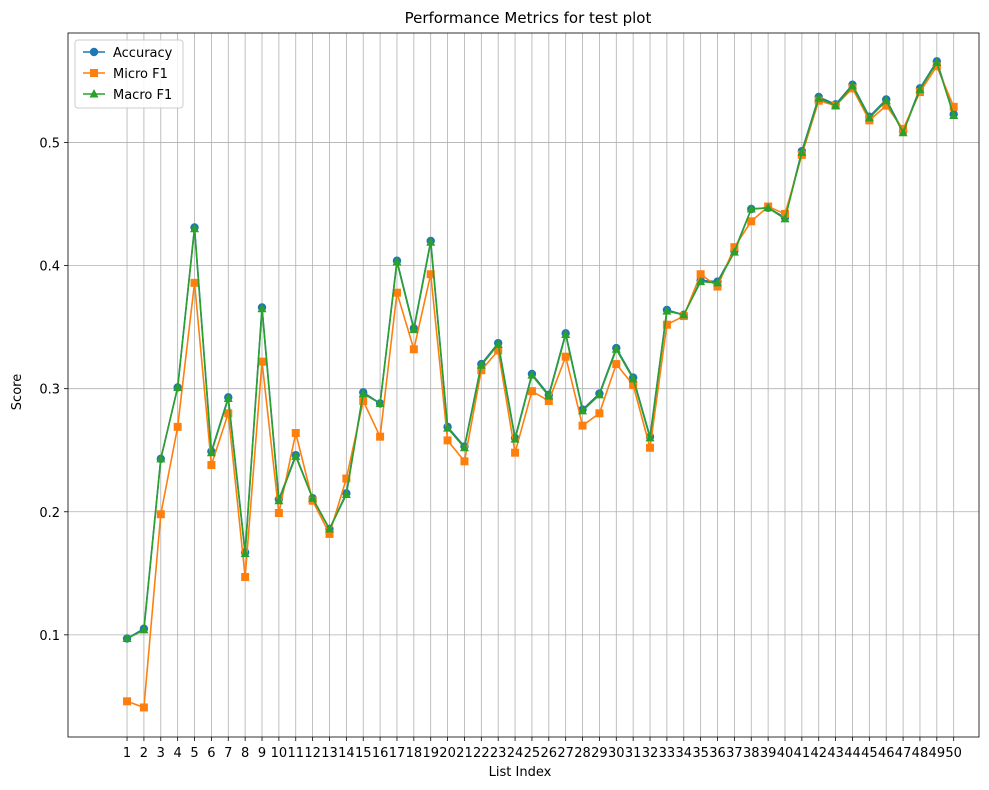  I want to click on legend-label-micro-f1: Micro F1, so click(140, 74).